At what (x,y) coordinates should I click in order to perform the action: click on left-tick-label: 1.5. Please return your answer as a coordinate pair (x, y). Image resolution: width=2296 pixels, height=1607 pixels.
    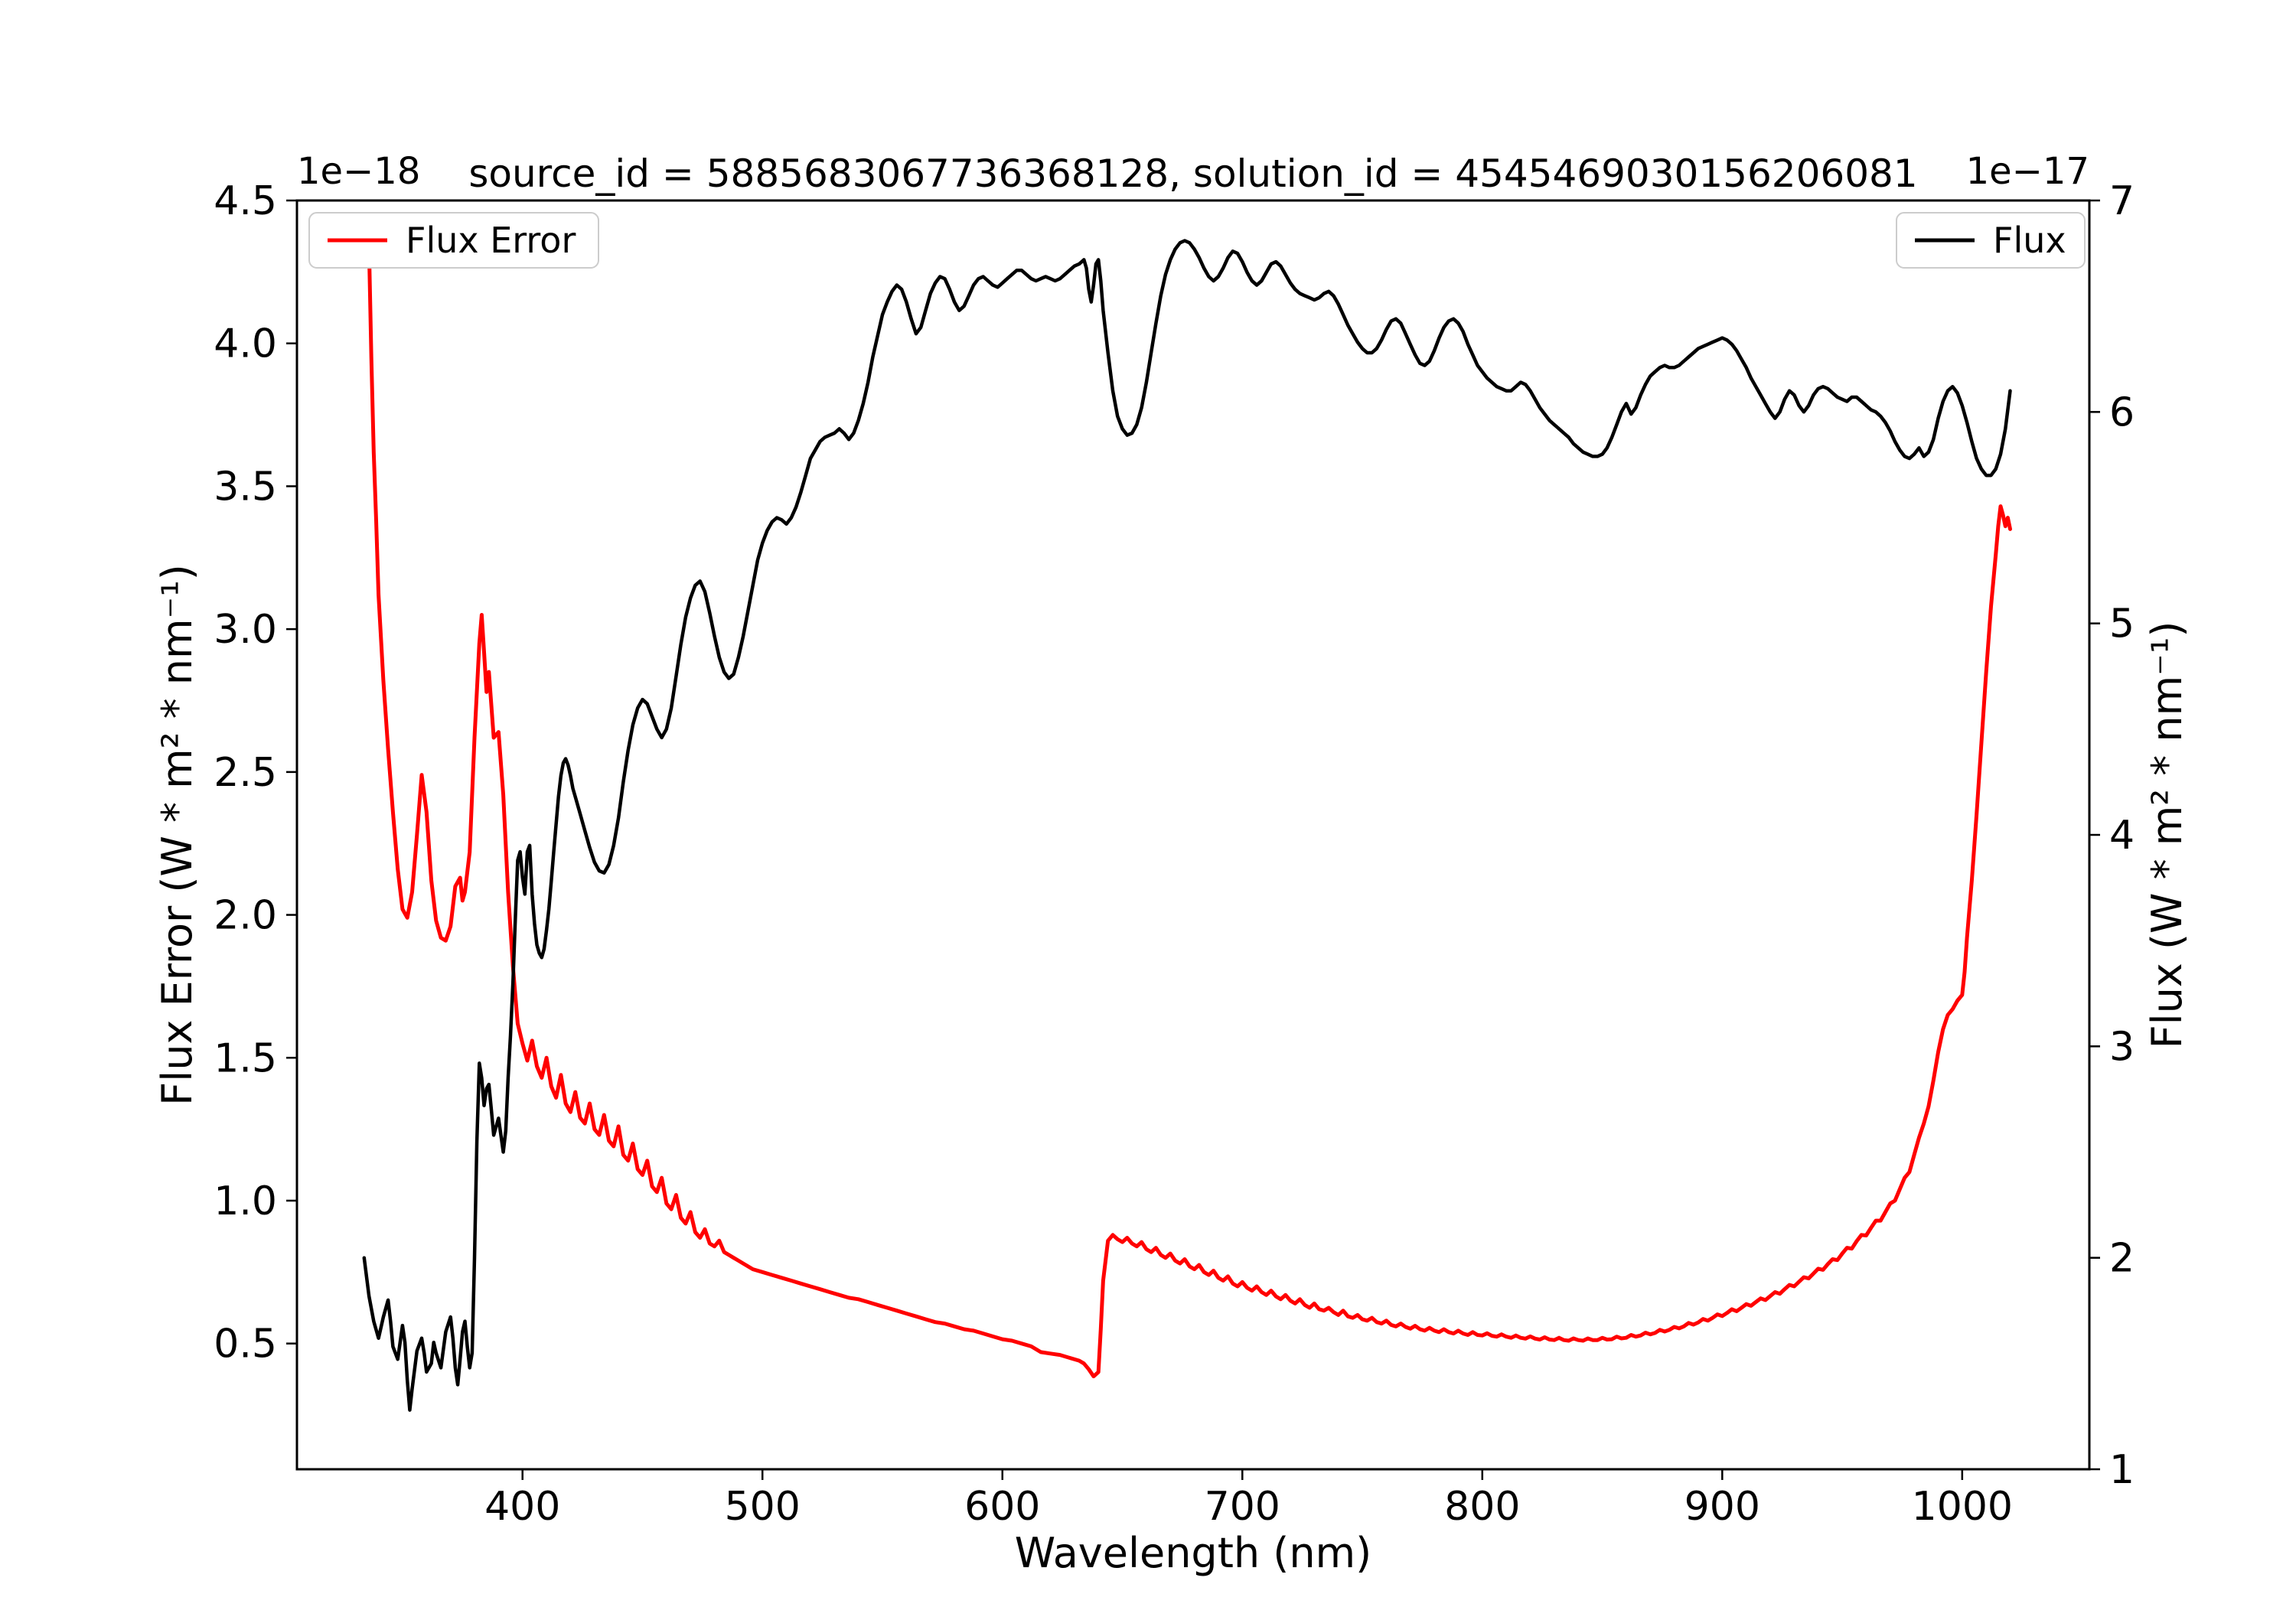
    Looking at the image, I should click on (245, 1058).